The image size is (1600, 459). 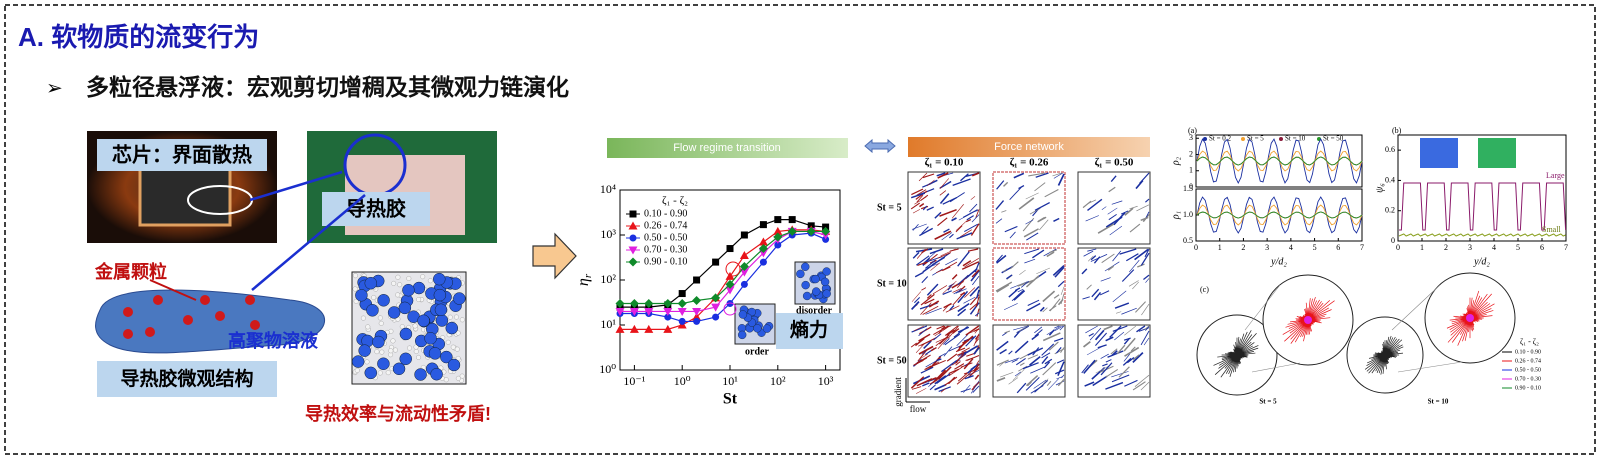 I want to click on x-tick-label: 4, so click(x=1494, y=247).